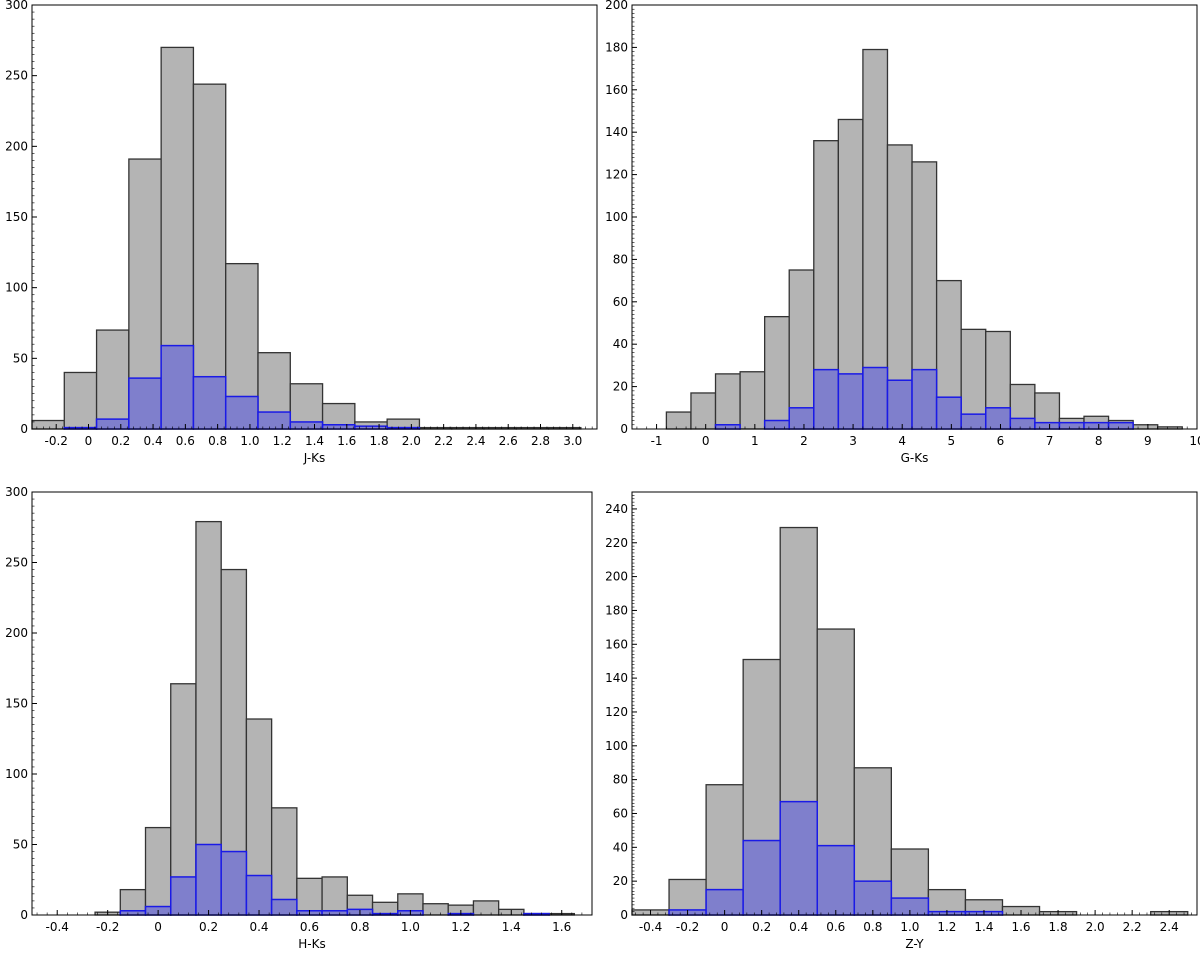 This screenshot has height=955, width=1200. What do you see at coordinates (620, 847) in the screenshot?
I see `zy-ytick-label: 40` at bounding box center [620, 847].